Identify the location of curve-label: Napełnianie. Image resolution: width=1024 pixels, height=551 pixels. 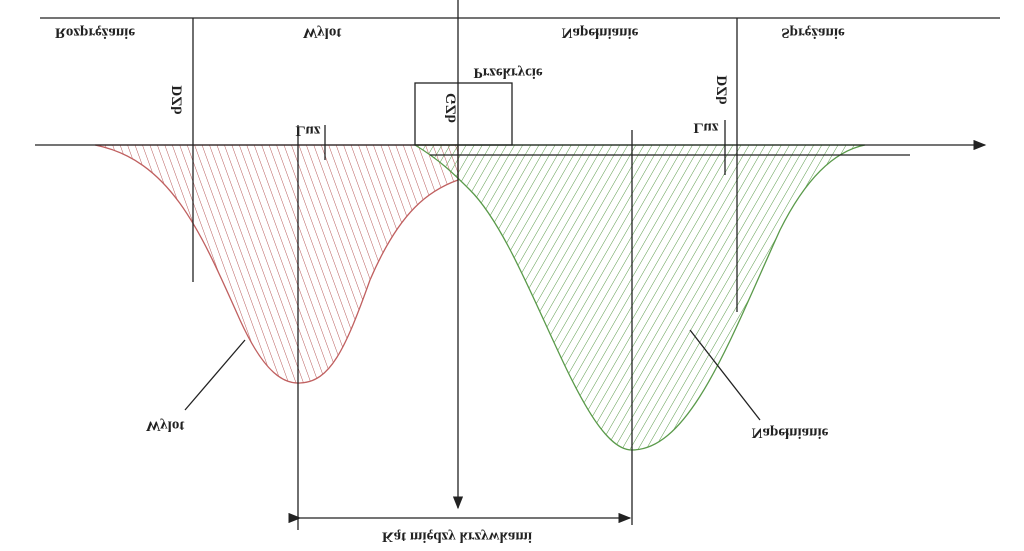
(790, 433).